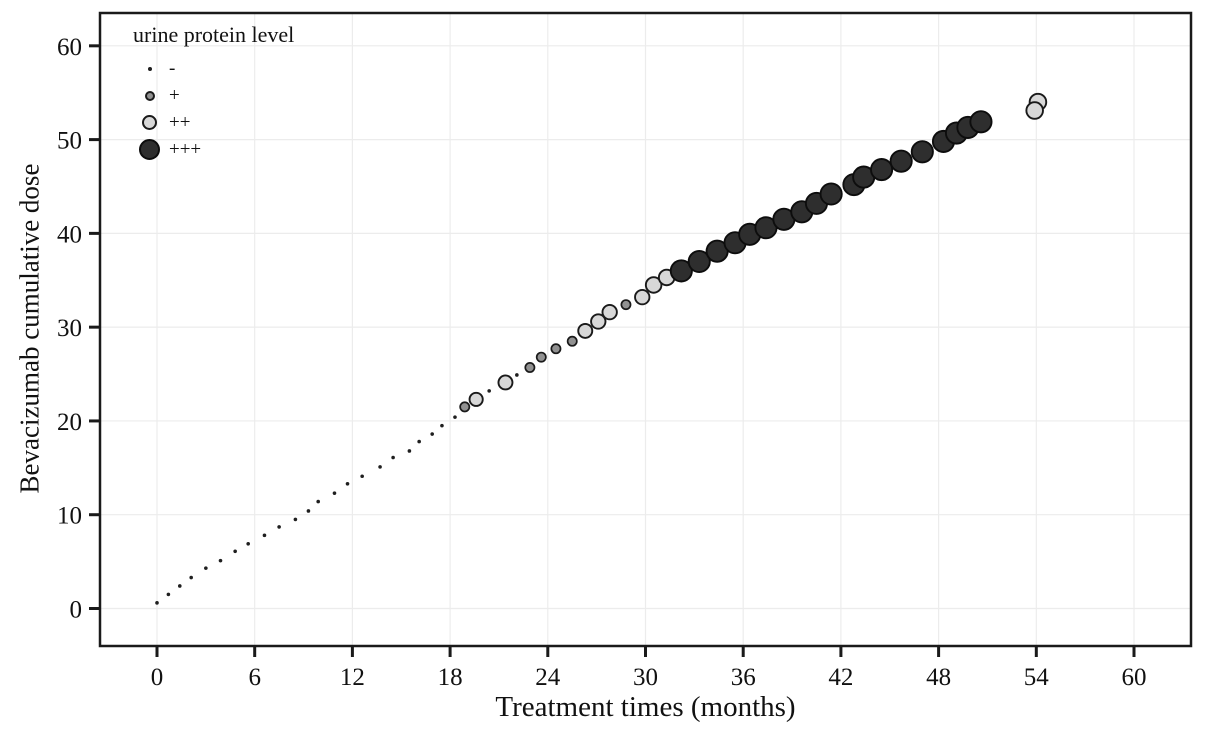 This screenshot has height=738, width=1205. What do you see at coordinates (645, 677) in the screenshot?
I see `x-tick-label: 30` at bounding box center [645, 677].